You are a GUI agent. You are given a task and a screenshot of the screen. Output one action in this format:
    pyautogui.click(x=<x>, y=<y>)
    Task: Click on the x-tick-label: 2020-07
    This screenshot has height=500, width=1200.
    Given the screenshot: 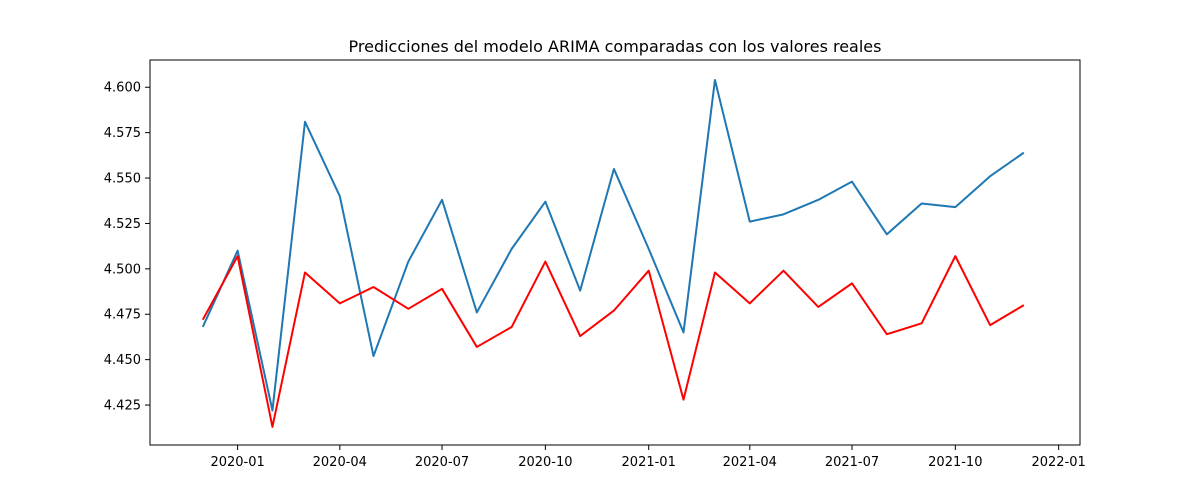 What is the action you would take?
    pyautogui.click(x=442, y=462)
    